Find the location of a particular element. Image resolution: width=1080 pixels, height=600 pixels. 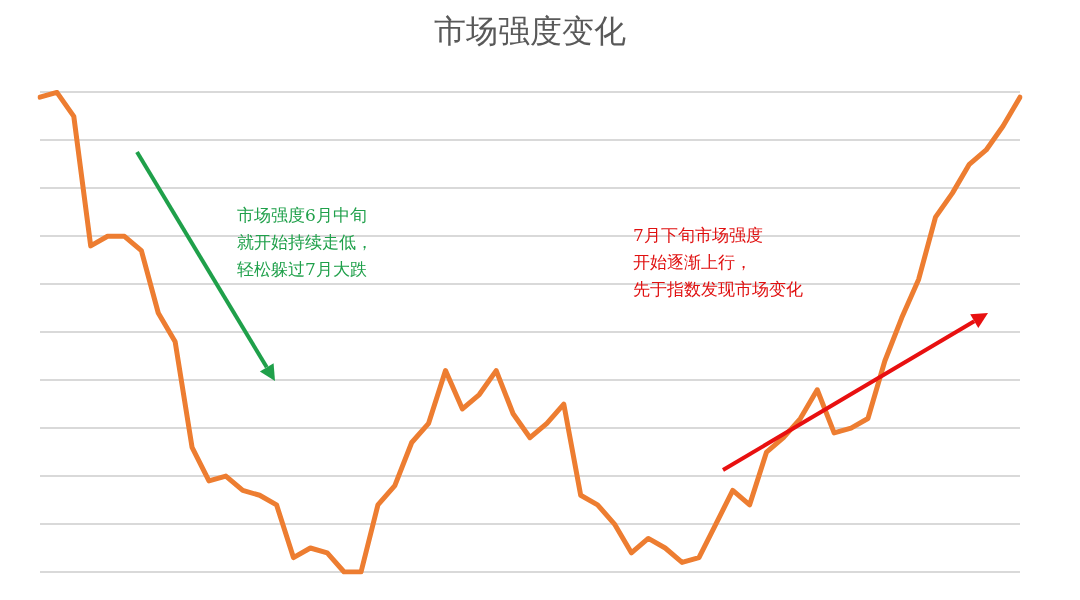

annotation: 先于指数发现市场变化 is located at coordinates (718, 289).